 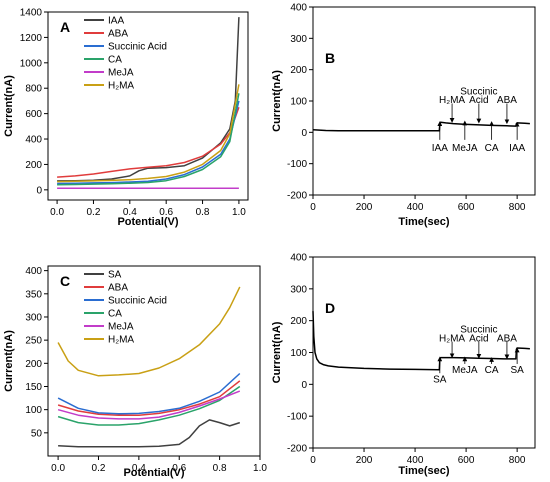 I want to click on y-tick-label: -200, so click(x=297, y=449).